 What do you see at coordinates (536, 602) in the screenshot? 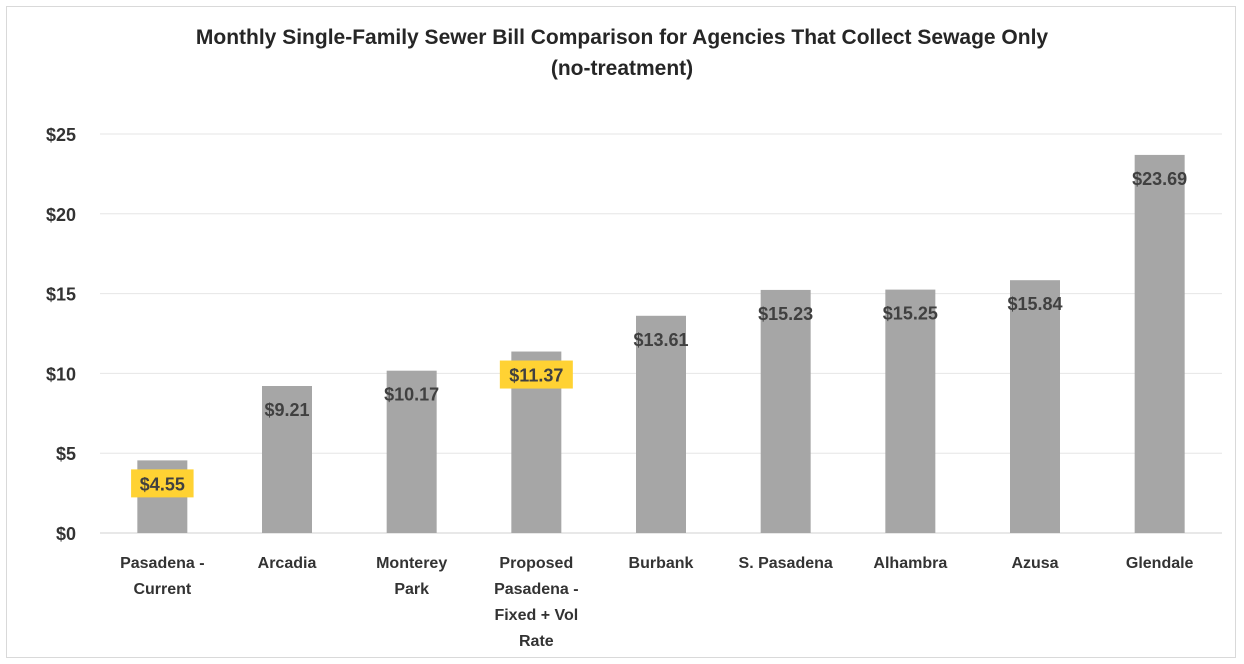
I see `category-label: Proposed Pasadena - Fixed + Vol Rate` at bounding box center [536, 602].